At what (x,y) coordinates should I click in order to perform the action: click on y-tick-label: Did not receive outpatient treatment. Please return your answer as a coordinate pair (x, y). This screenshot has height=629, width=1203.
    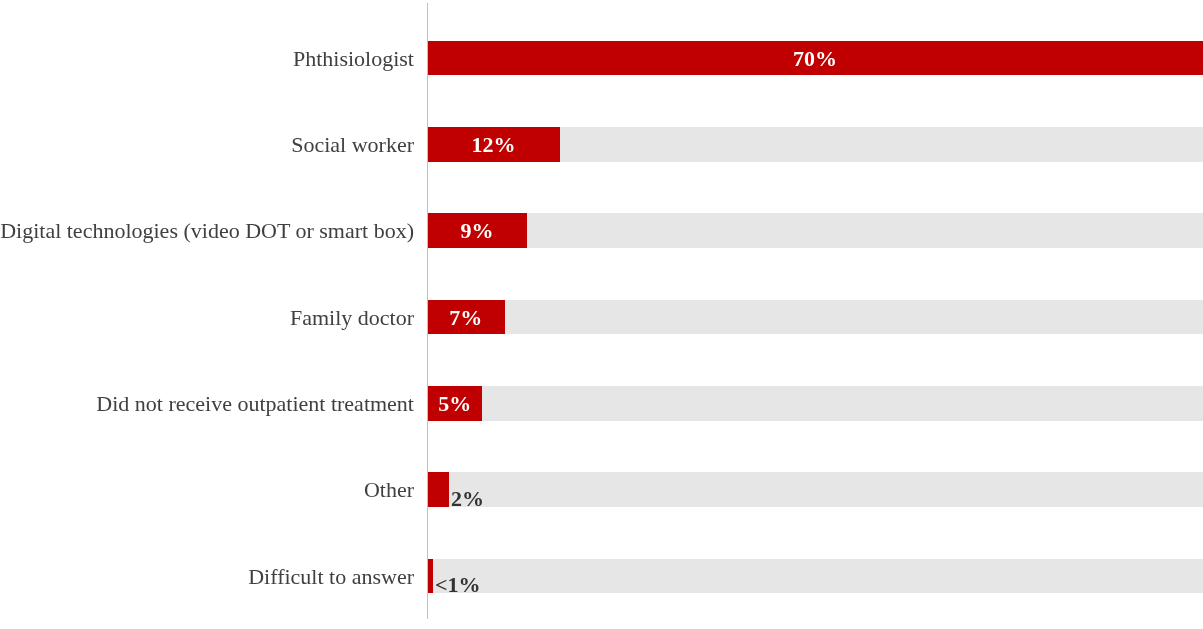
    Looking at the image, I should click on (255, 403).